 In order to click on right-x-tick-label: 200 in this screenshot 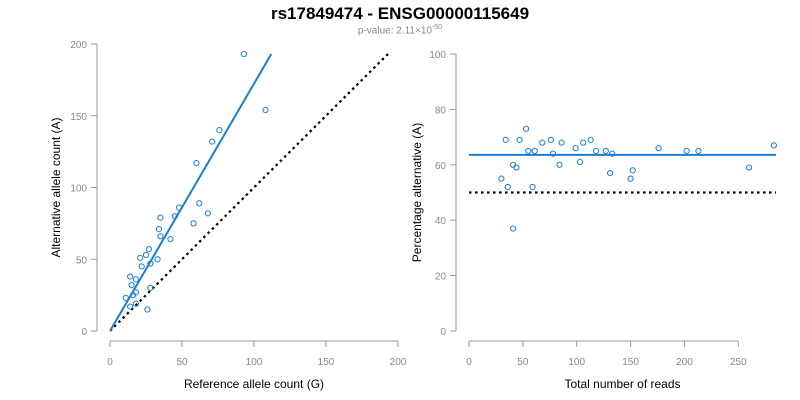, I will do `click(684, 362)`.